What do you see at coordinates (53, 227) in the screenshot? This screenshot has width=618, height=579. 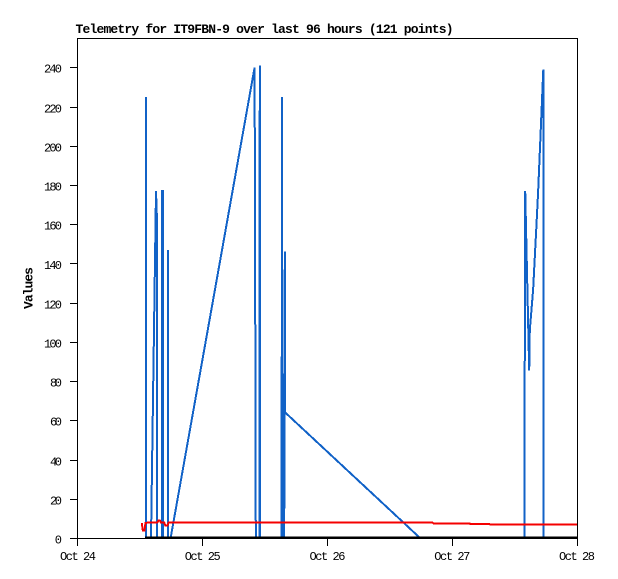 I see `svg-text: 160` at bounding box center [53, 227].